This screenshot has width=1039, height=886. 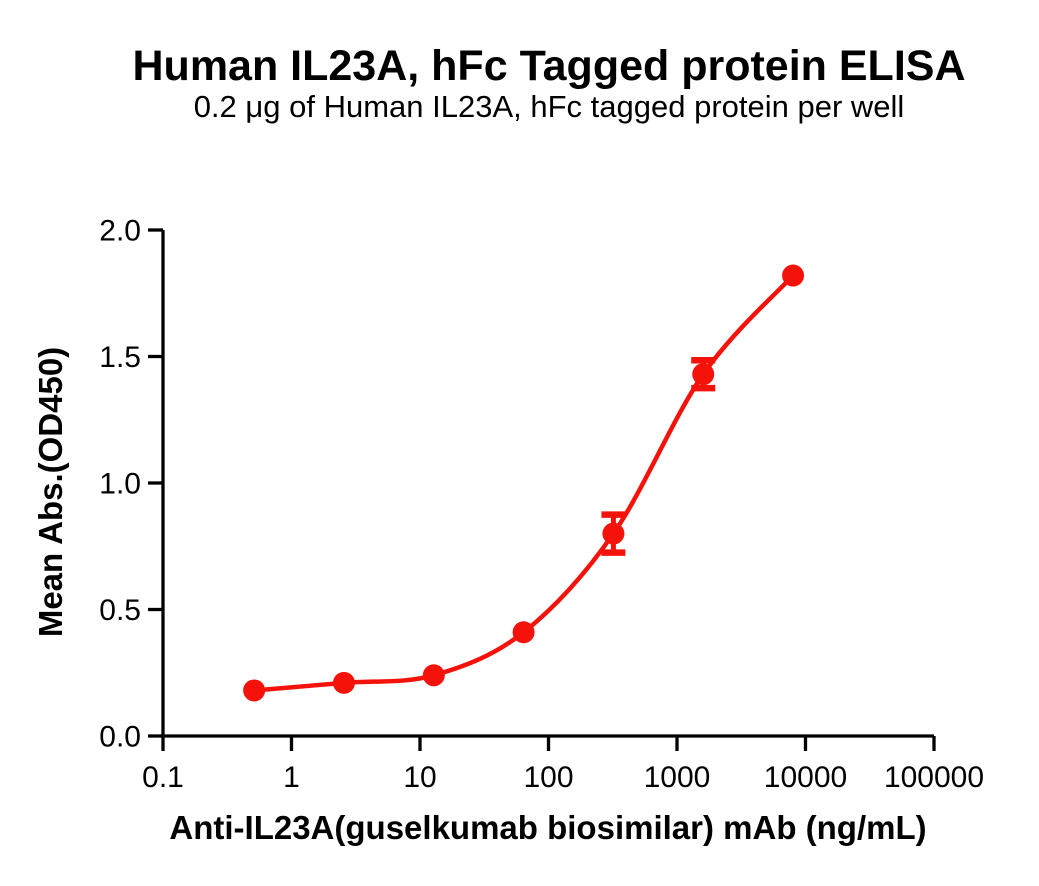 What do you see at coordinates (163, 777) in the screenshot?
I see `x-tick-label: 0.1` at bounding box center [163, 777].